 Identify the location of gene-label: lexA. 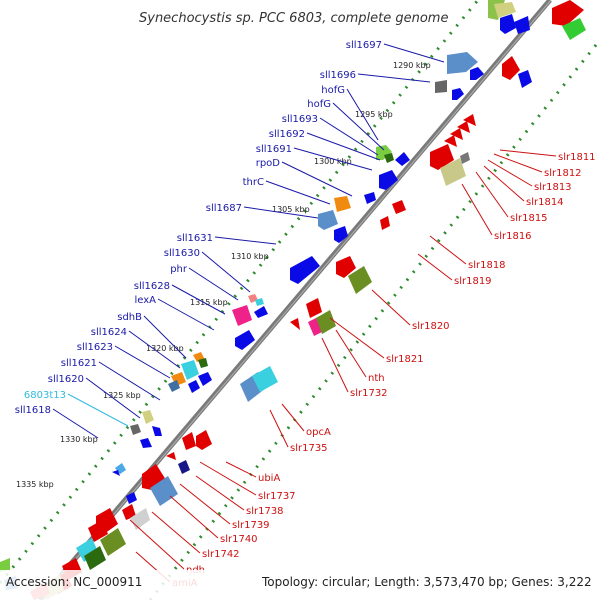
(145, 300).